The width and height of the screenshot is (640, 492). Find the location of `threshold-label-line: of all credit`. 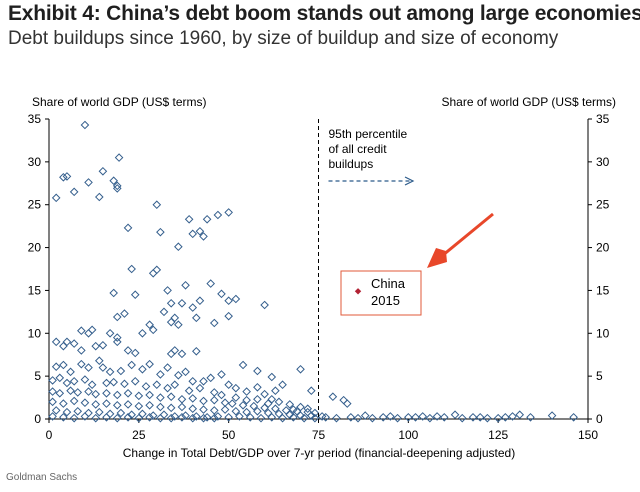

threshold-label-line: of all credit is located at coordinates (358, 149).